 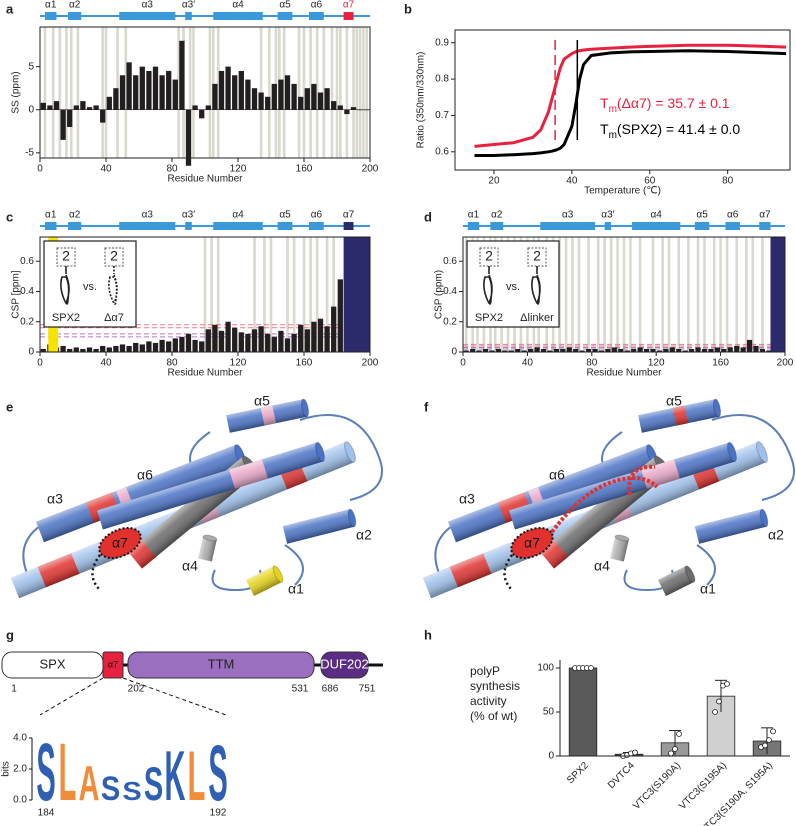 What do you see at coordinates (113, 664) in the screenshot?
I see `domain-label: α7` at bounding box center [113, 664].